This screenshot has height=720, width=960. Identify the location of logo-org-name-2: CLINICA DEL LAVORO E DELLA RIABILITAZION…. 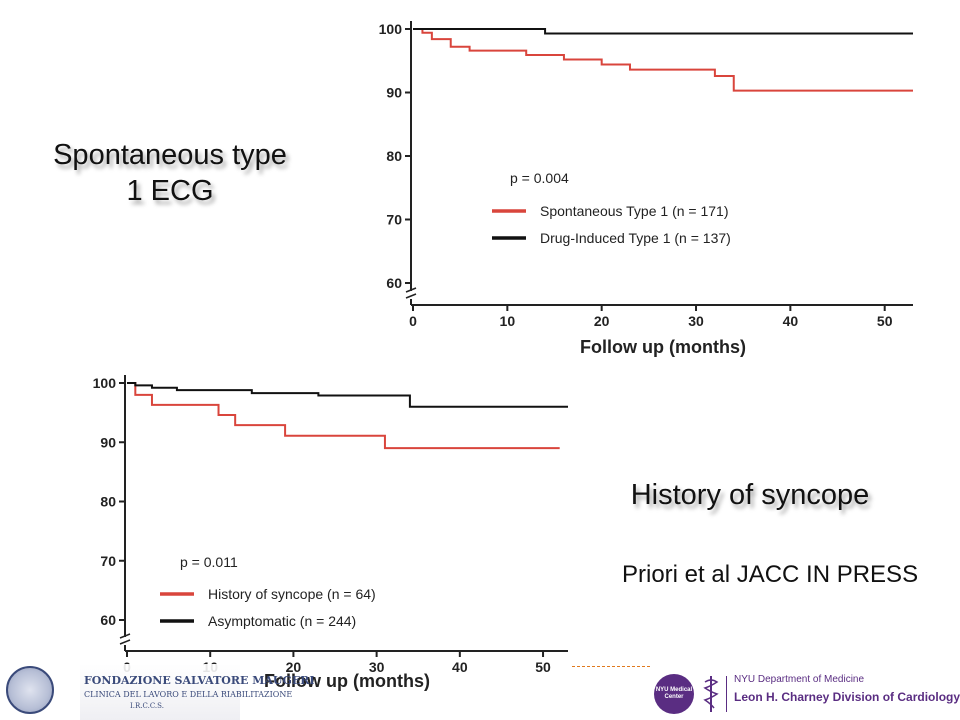
(188, 694).